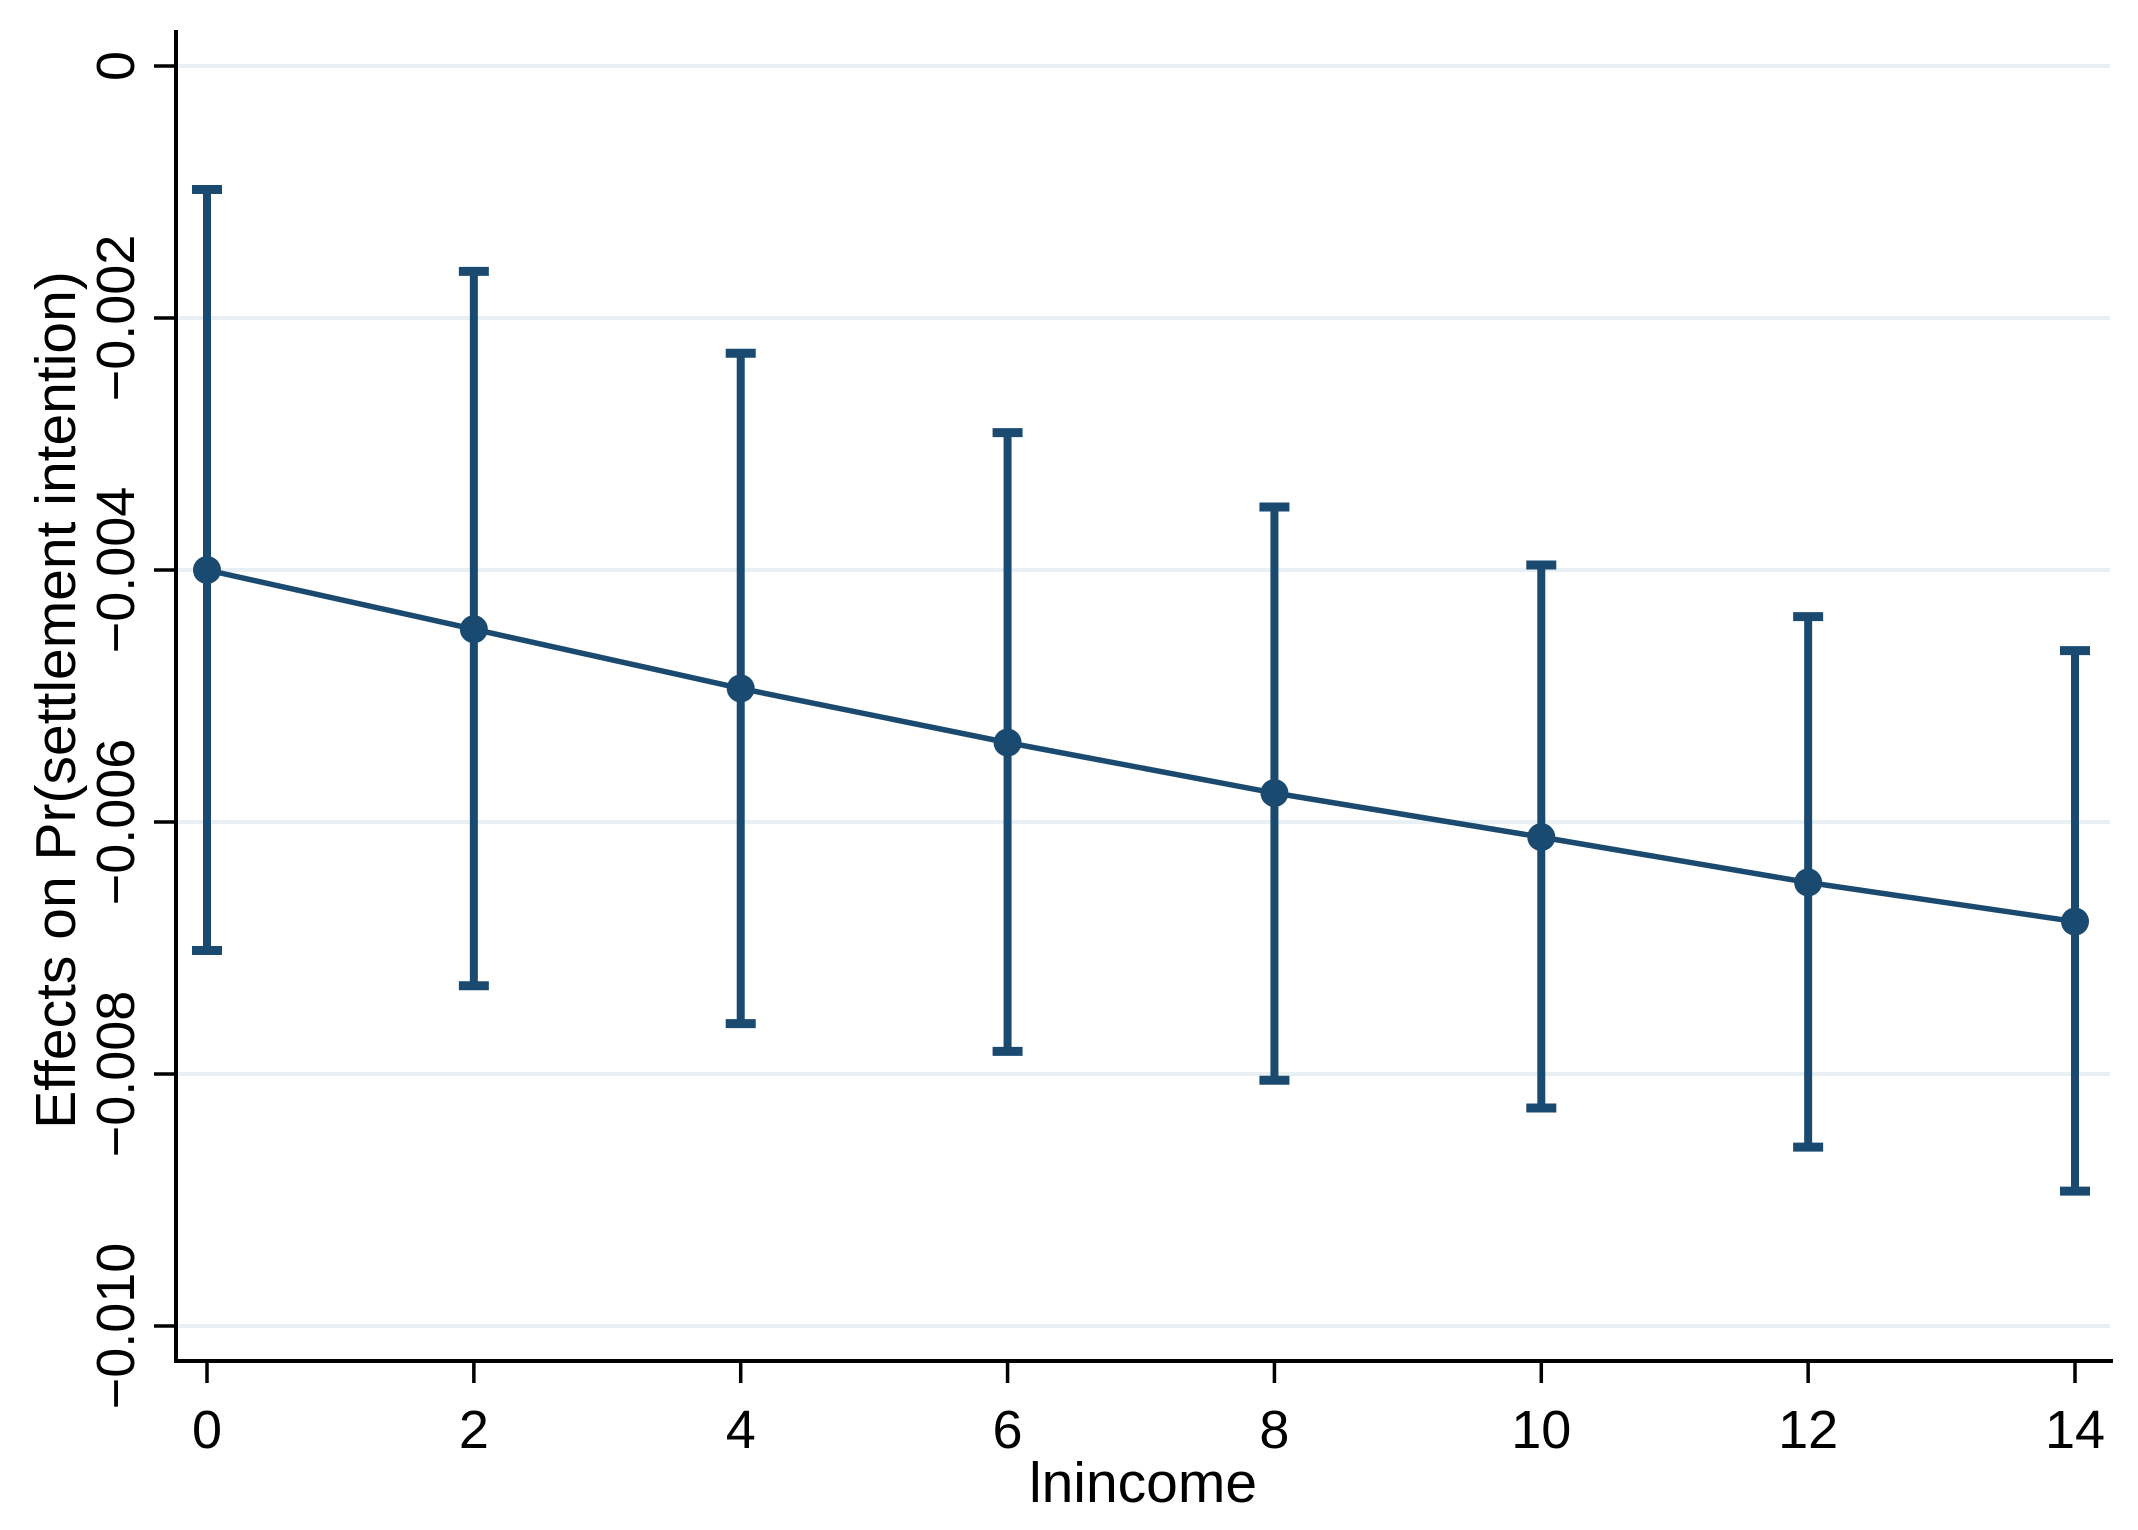 Image resolution: width=2138 pixels, height=1530 pixels. Describe the element at coordinates (1274, 793) in the screenshot. I see `series-marker-x8` at that location.